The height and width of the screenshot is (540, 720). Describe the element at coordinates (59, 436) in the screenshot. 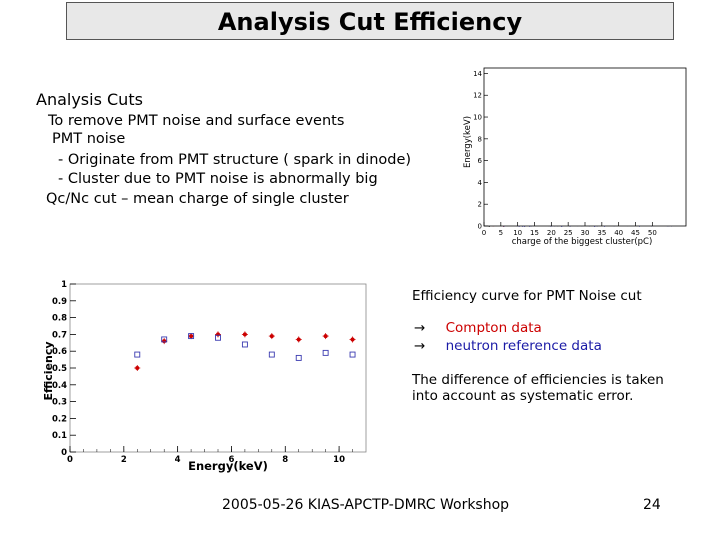

I see `y-tick-label: 0.1` at that location.